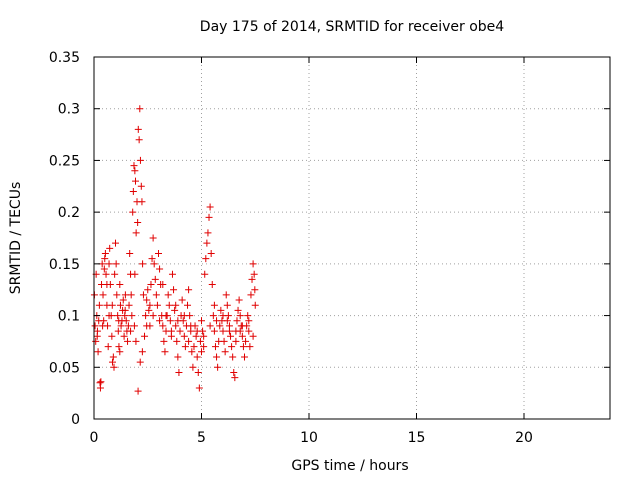 This screenshot has width=640, height=480. What do you see at coordinates (94, 438) in the screenshot?
I see `x-tick-label: 0` at bounding box center [94, 438].